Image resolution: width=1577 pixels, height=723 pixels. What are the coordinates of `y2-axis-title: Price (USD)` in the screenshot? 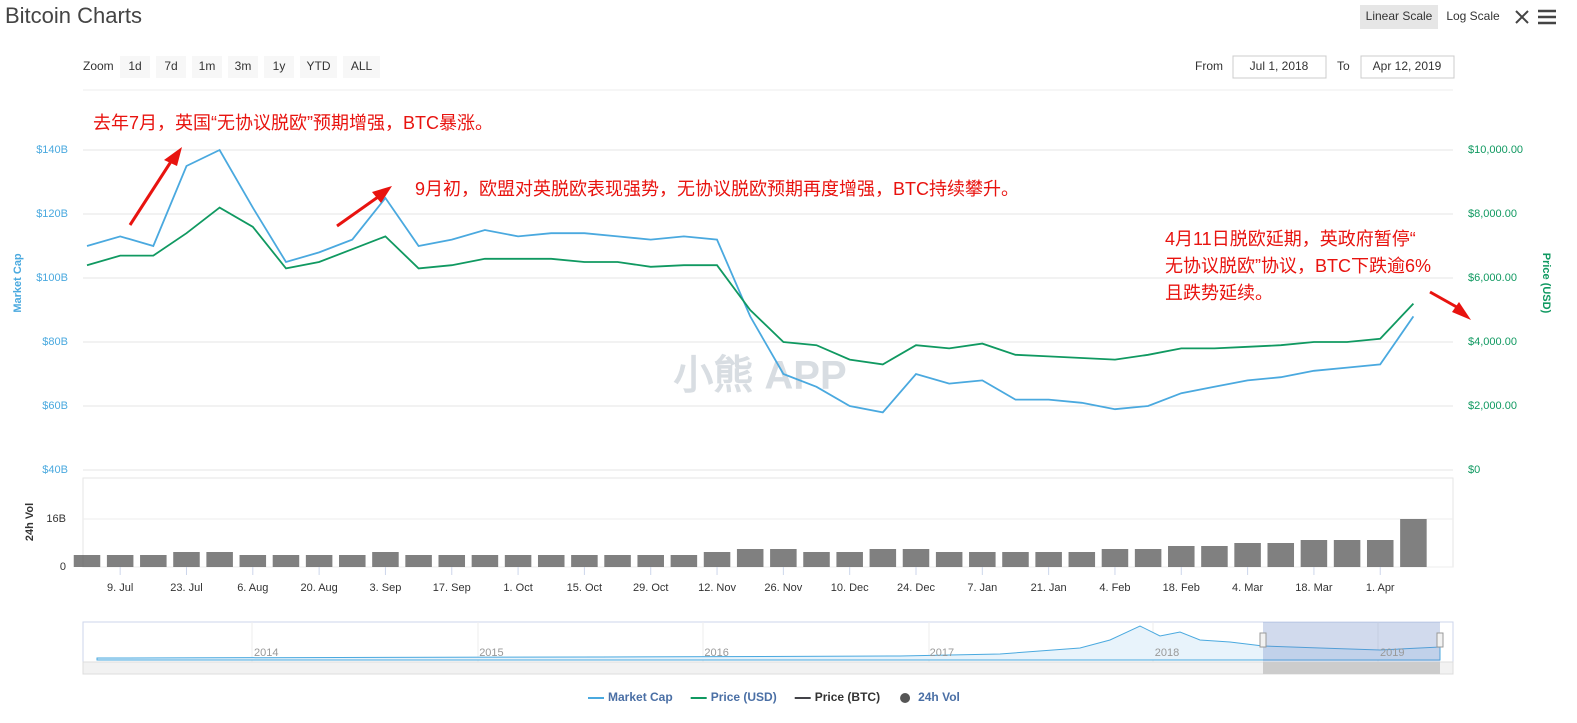 It's located at (1546, 283).